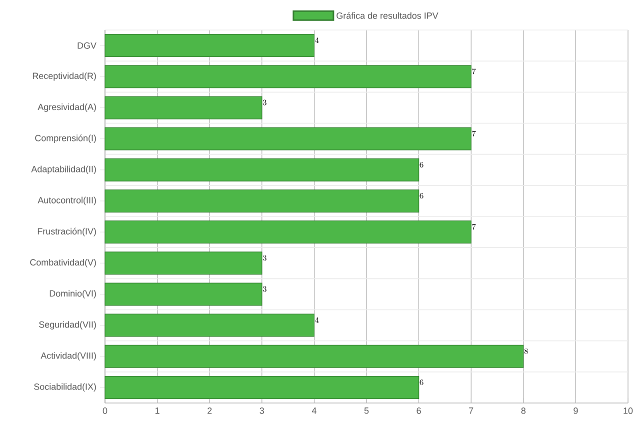 This screenshot has height=431, width=639. I want to click on x-tick-label: 4, so click(314, 411).